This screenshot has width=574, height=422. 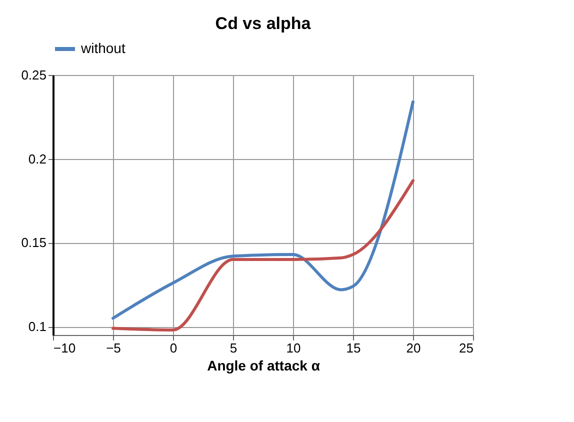 What do you see at coordinates (37, 158) in the screenshot?
I see `y-tick-label: 0.2` at bounding box center [37, 158].